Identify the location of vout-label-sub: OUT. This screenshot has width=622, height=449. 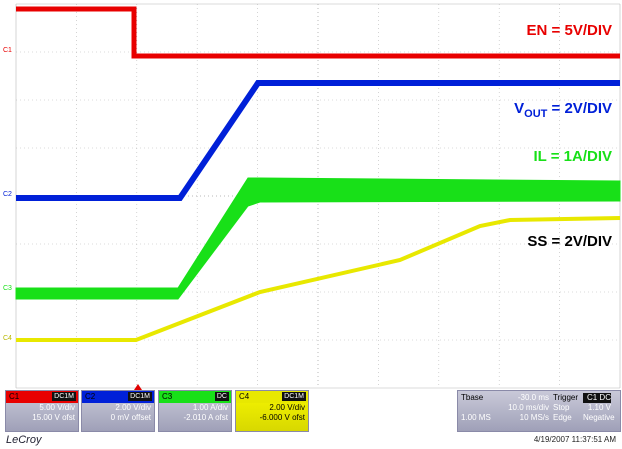
(536, 114).